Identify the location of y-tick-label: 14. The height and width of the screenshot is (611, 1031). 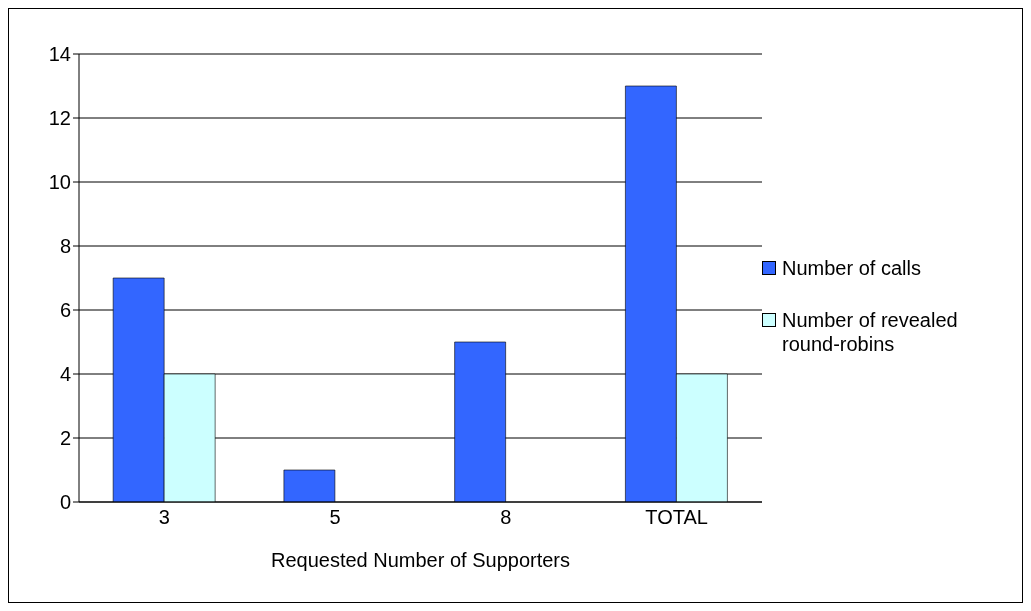
(59, 54).